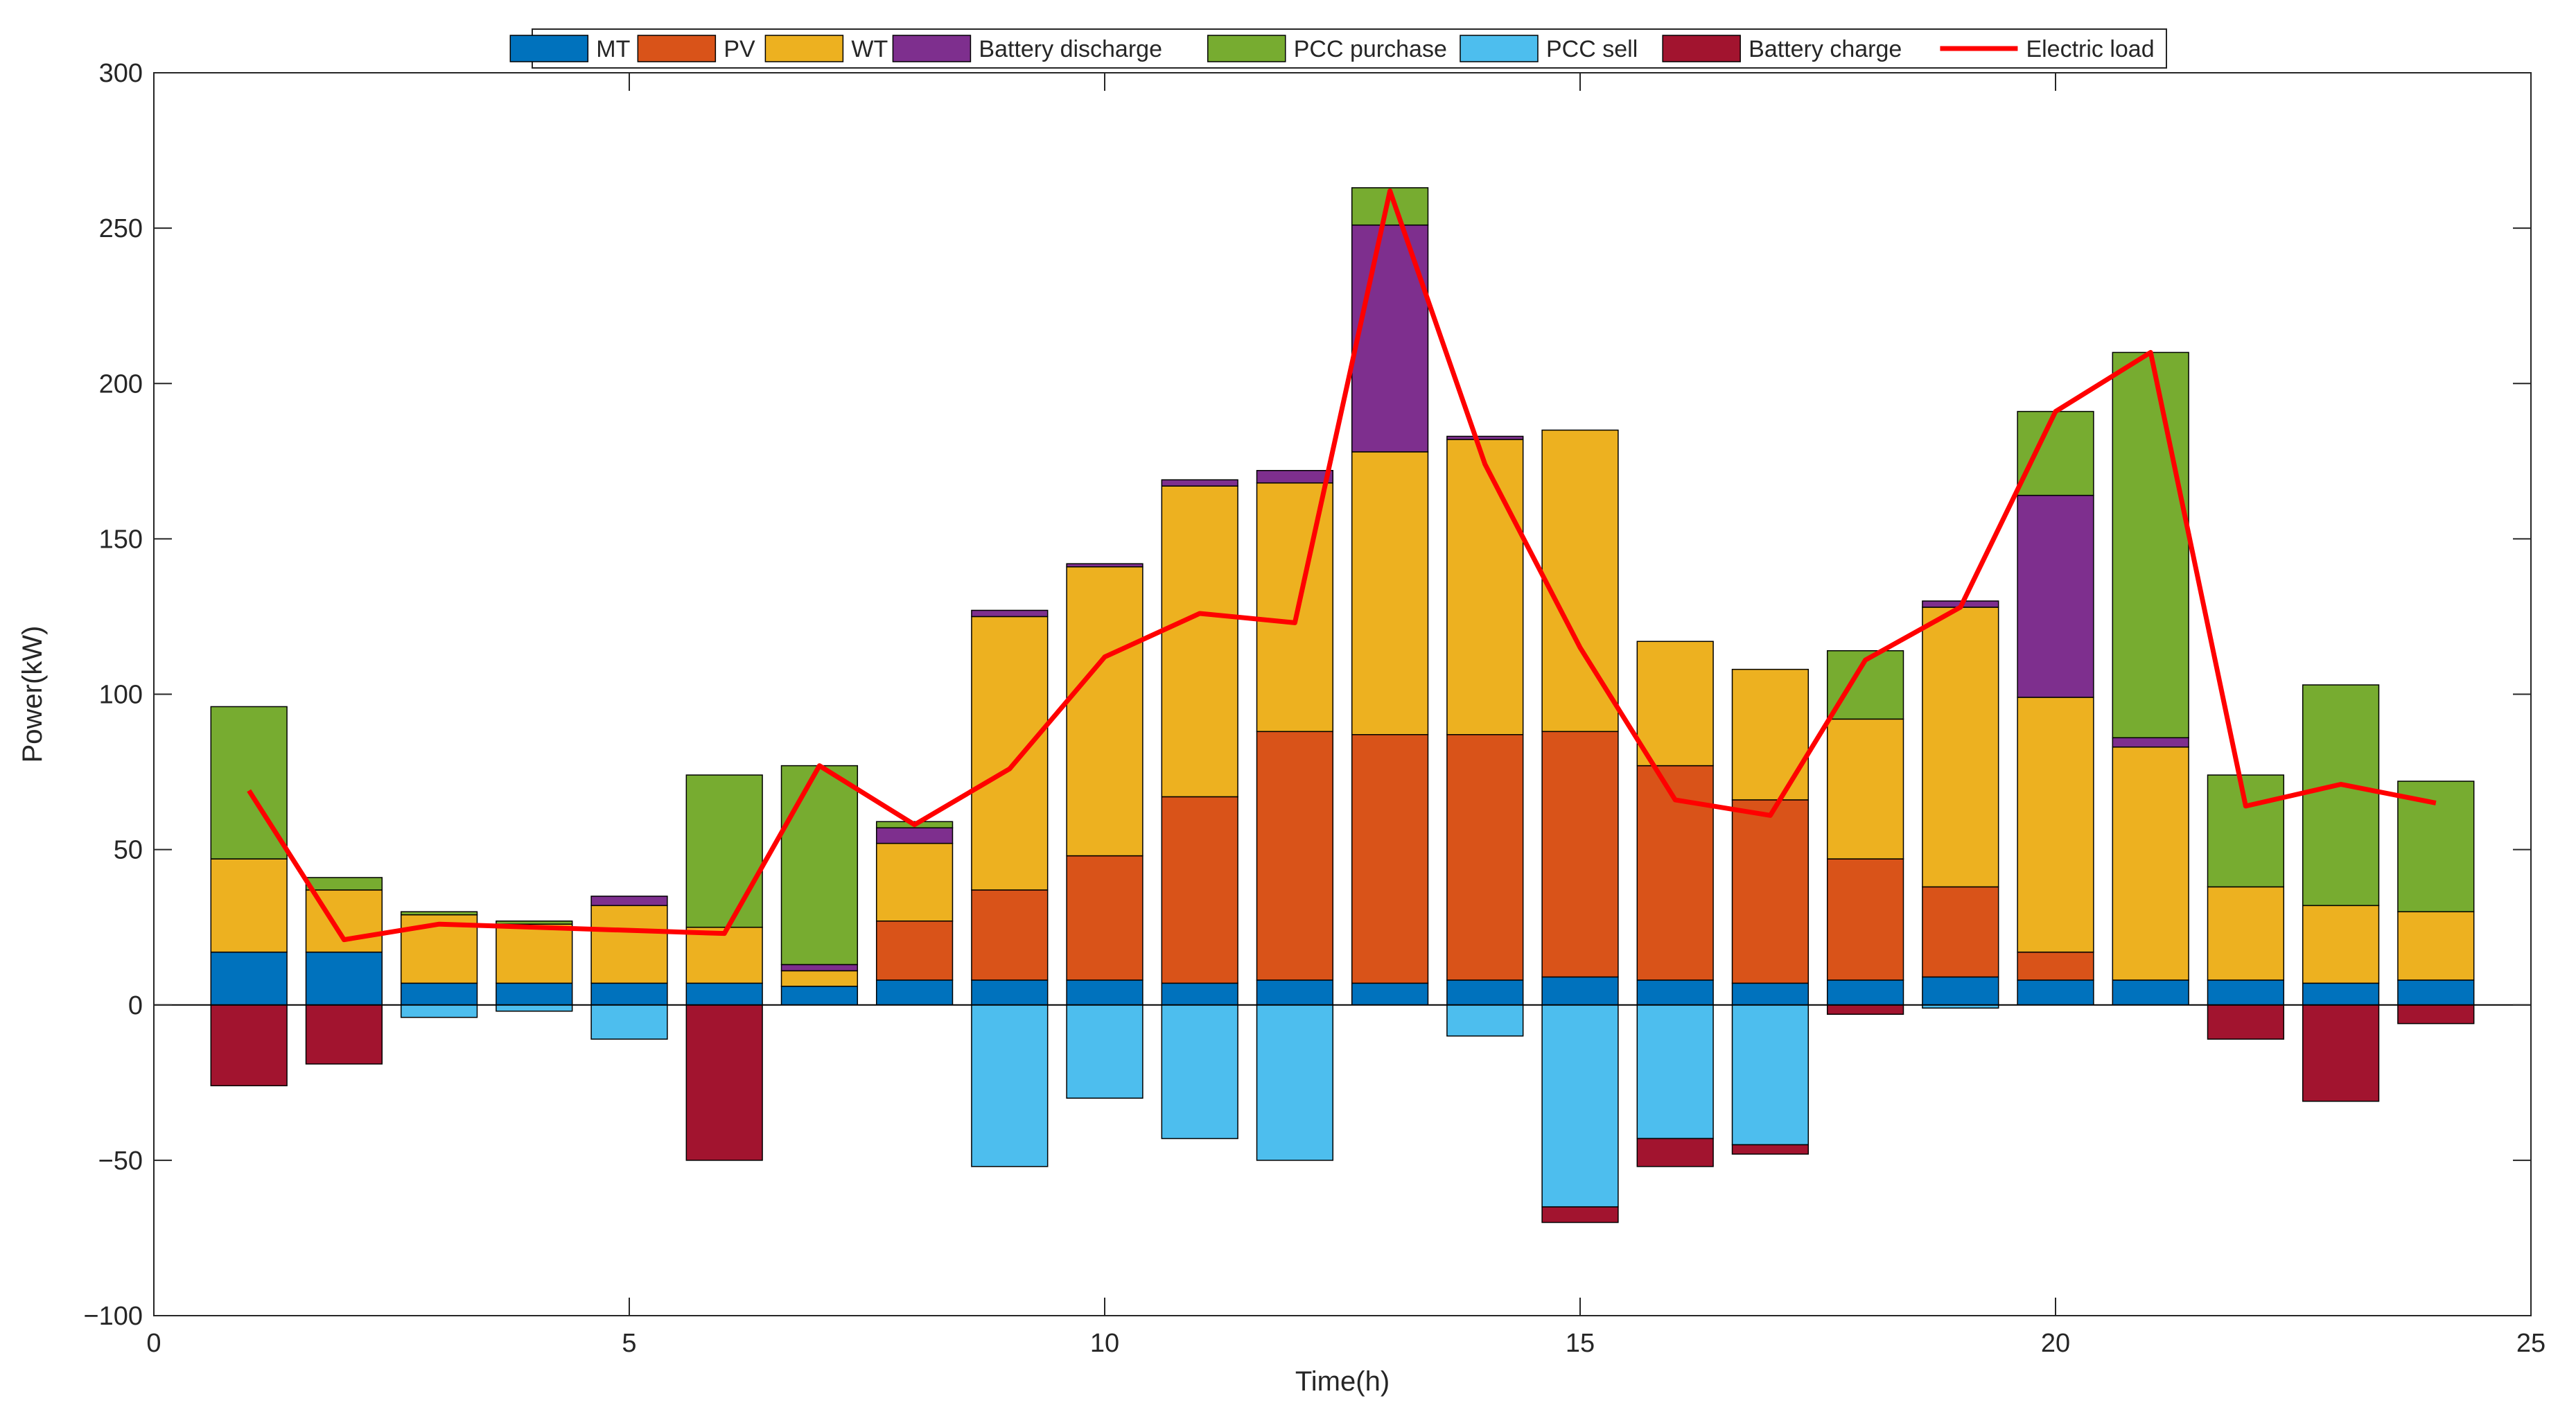  What do you see at coordinates (120, 1162) in the screenshot?
I see `y-tick-label: −50` at bounding box center [120, 1162].